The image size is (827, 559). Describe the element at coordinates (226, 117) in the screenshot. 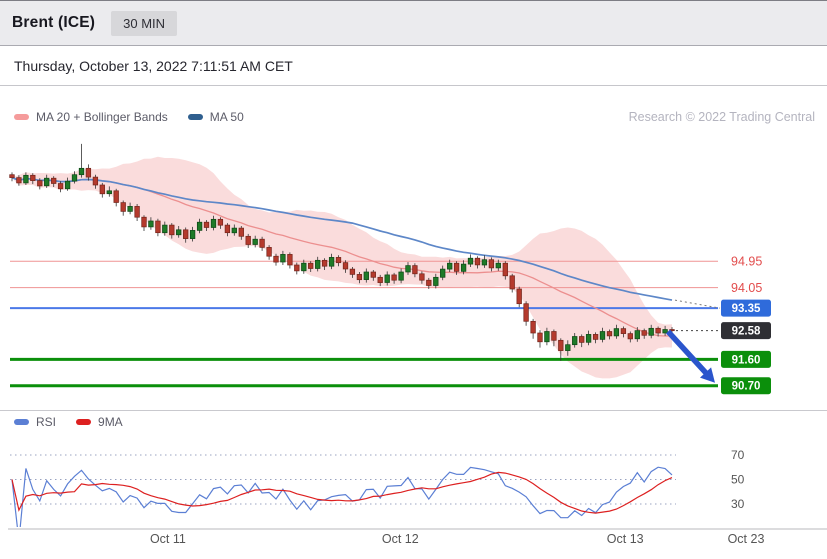

I see `ma50-legend-label: MA 50` at that location.